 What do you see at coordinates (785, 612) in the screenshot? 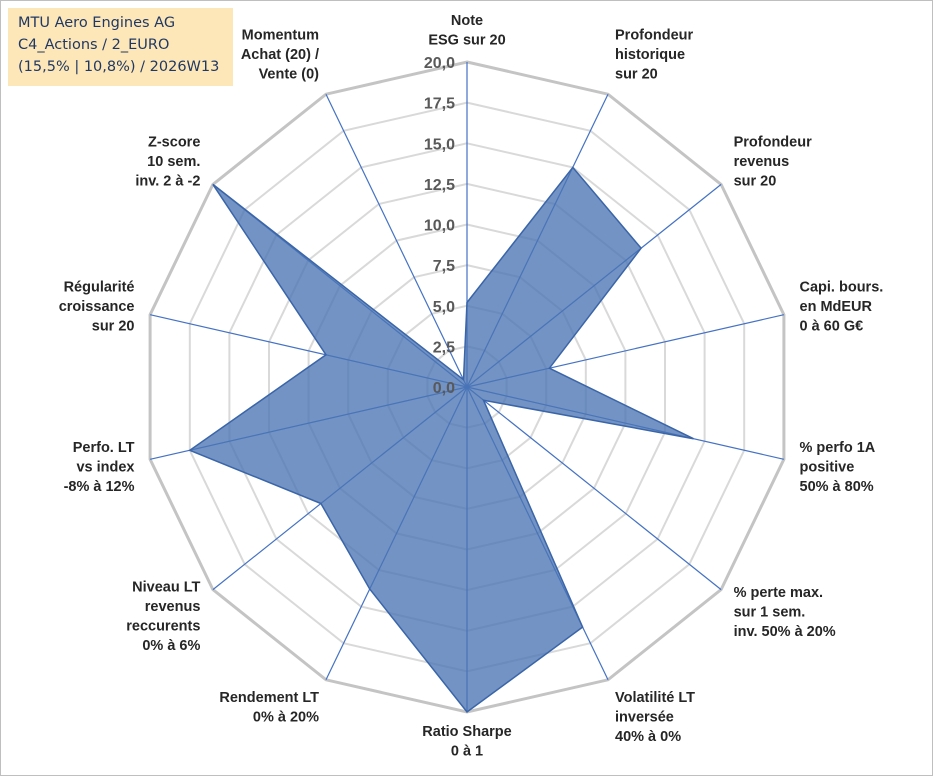
I see `axis-label: % perte max. sur 1 sem. inv. 50% à 20%` at bounding box center [785, 612].